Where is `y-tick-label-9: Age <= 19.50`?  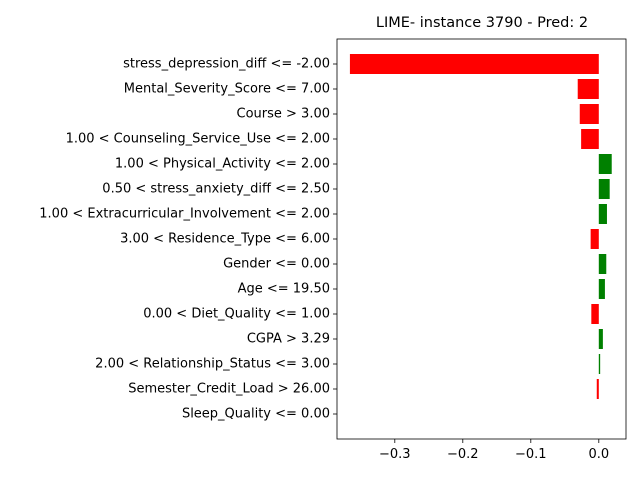
y-tick-label-9: Age <= 19.50 is located at coordinates (284, 289).